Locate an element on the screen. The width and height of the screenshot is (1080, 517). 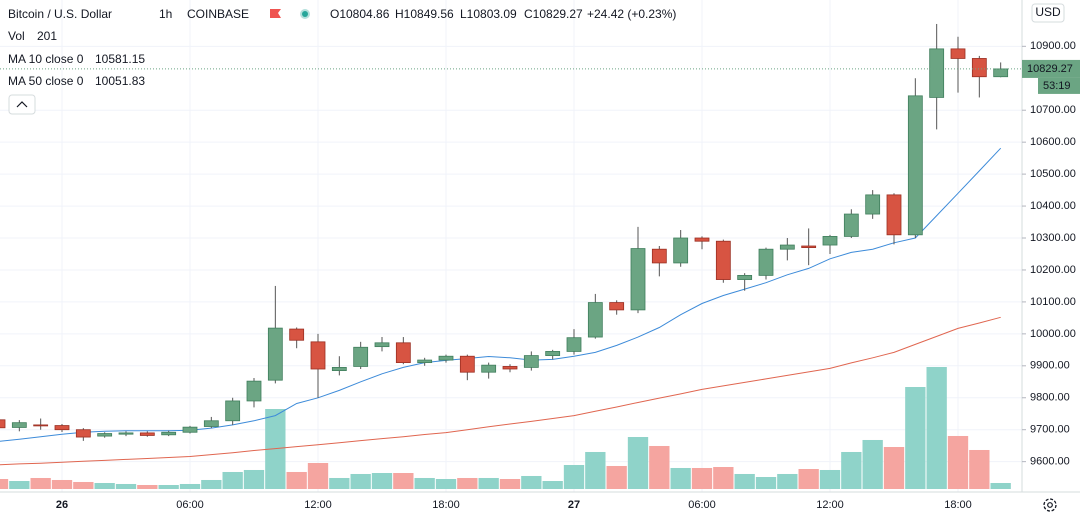
x-tick-label: 26 is located at coordinates (62, 505).